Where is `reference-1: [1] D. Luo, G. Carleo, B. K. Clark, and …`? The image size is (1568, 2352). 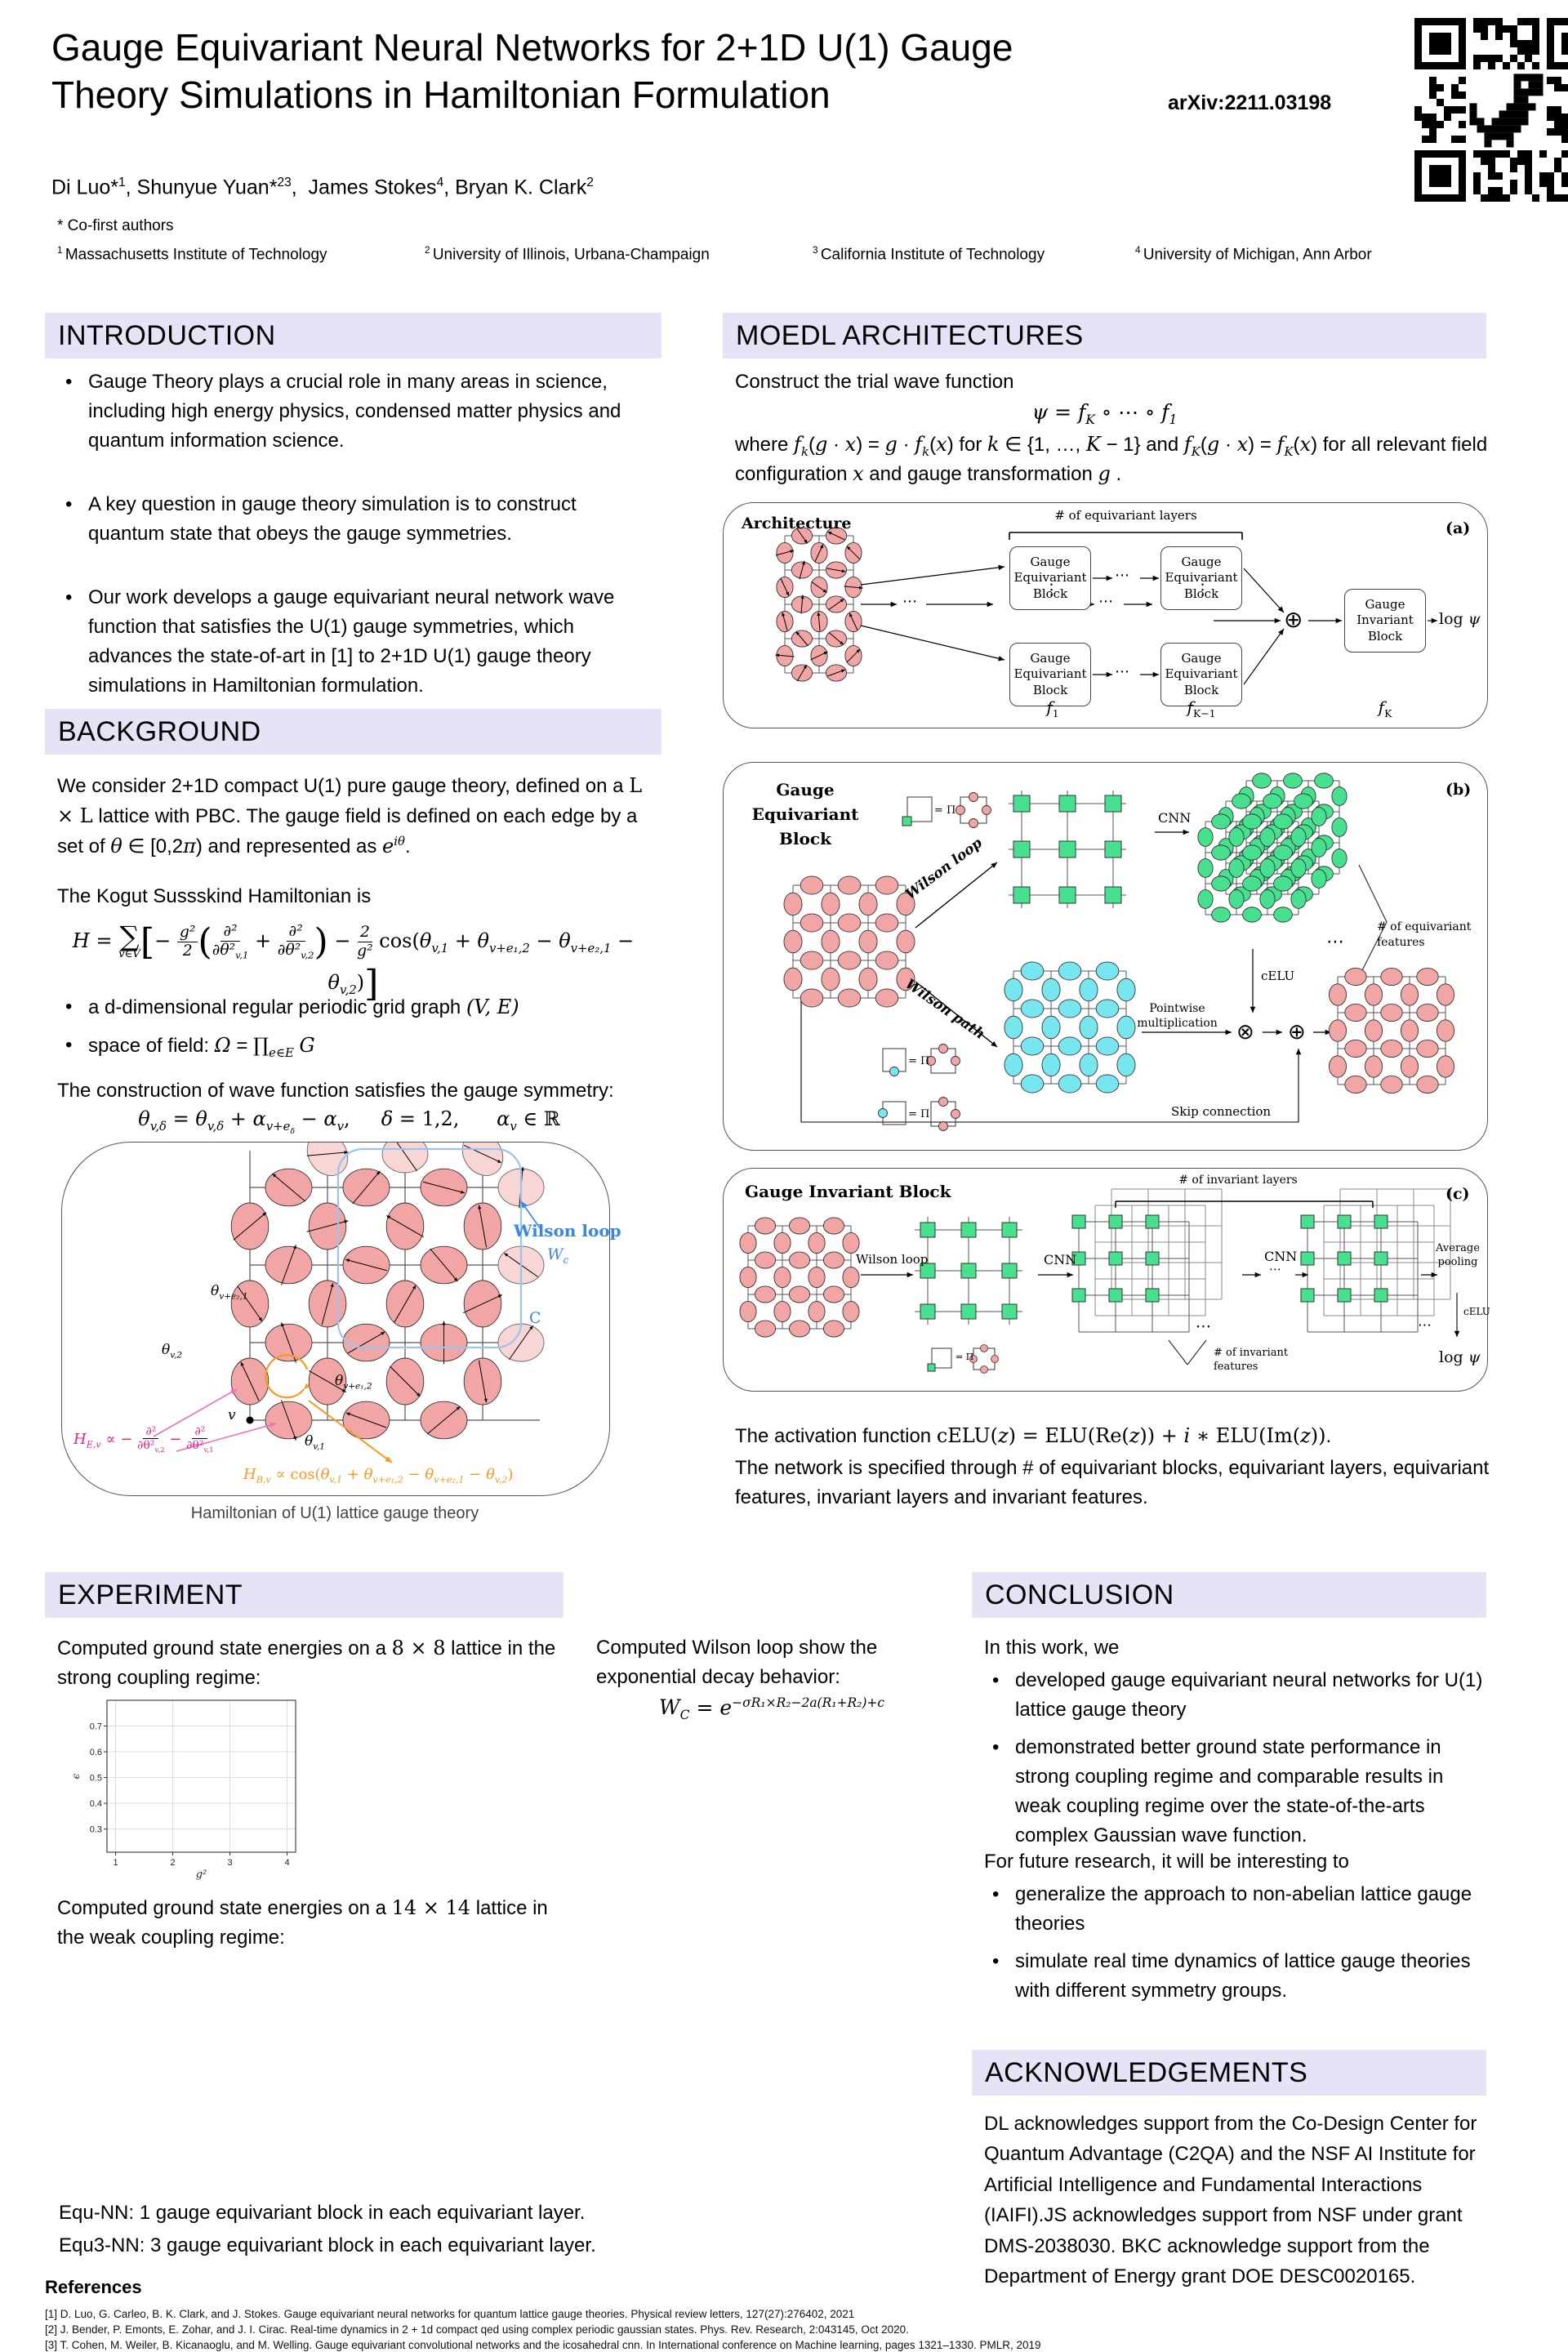
reference-1: [1] D. Luo, G. Carleo, B. K. Clark, and … is located at coordinates (450, 2314).